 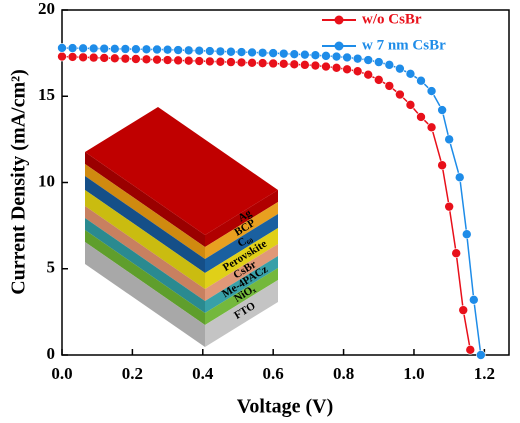 I want to click on y-tick-label: 20, so click(x=46, y=9).